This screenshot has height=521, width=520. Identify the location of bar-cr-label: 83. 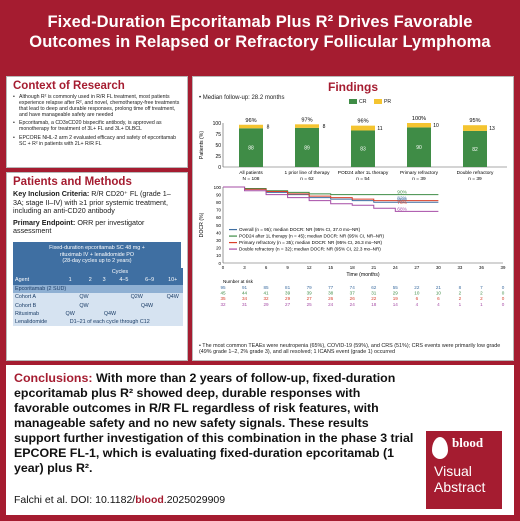
(363, 150).